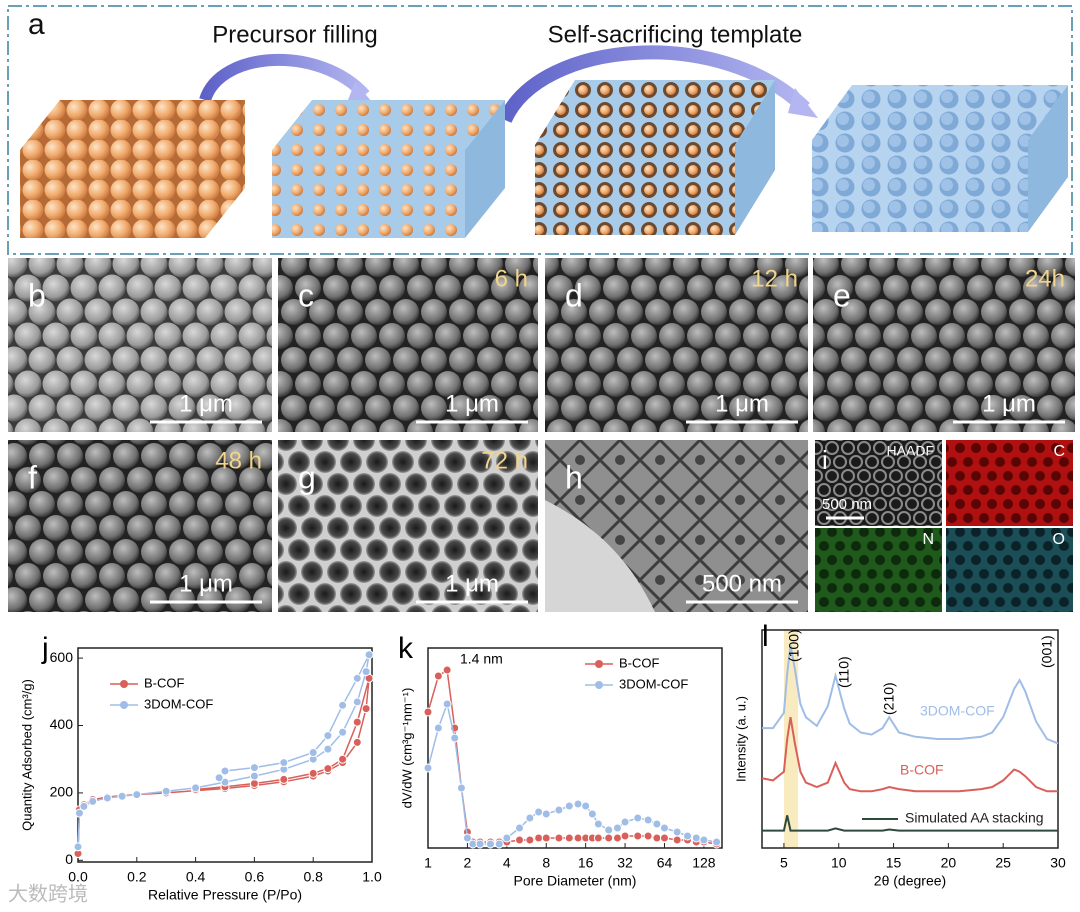 This screenshot has width=1080, height=912. What do you see at coordinates (37, 295) in the screenshot?
I see `panel-label: b` at bounding box center [37, 295].